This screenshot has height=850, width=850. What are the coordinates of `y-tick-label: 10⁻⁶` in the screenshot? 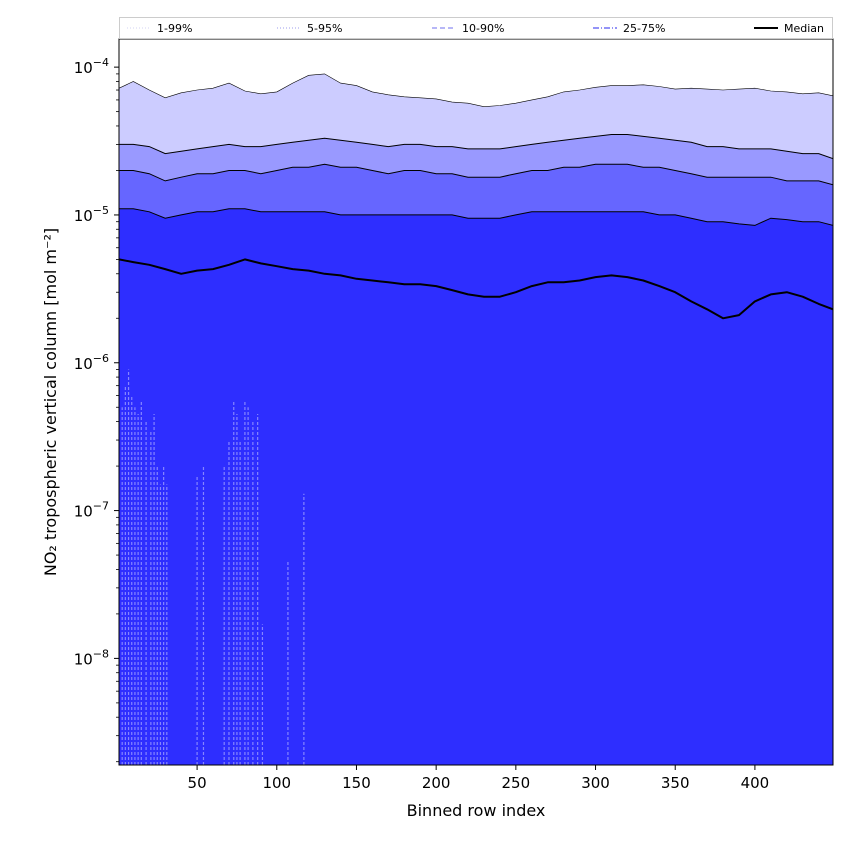 It's located at (91, 362).